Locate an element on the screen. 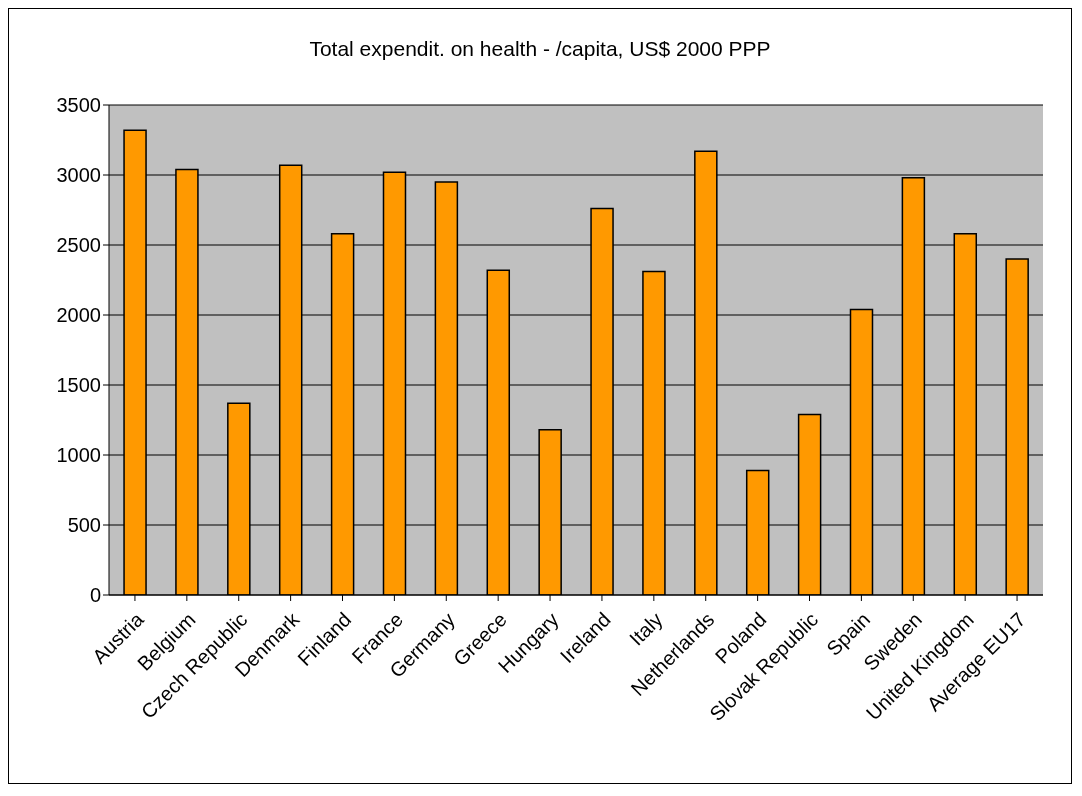 The height and width of the screenshot is (796, 1082). y-tick-label: 3000 is located at coordinates (78, 175).